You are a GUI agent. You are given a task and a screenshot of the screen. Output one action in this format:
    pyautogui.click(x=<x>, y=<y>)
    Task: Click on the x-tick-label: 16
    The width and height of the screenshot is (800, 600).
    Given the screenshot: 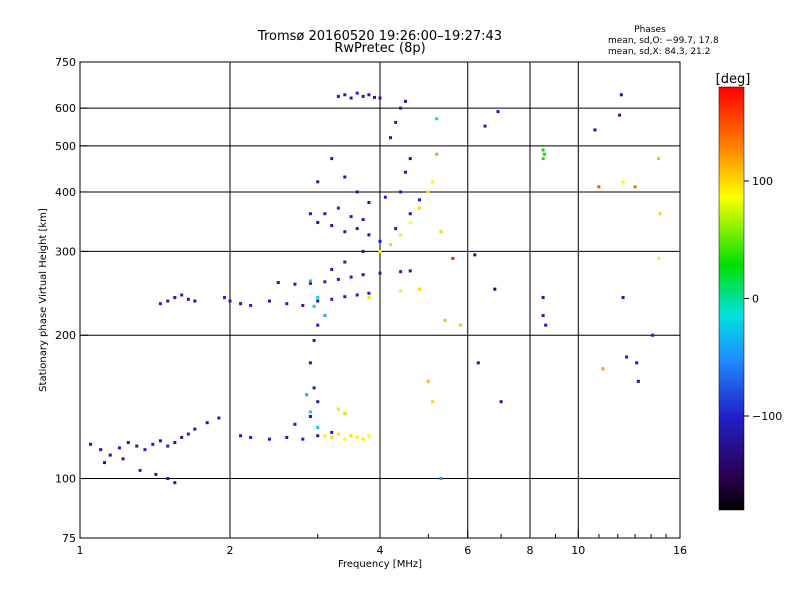 What is the action you would take?
    pyautogui.click(x=680, y=550)
    